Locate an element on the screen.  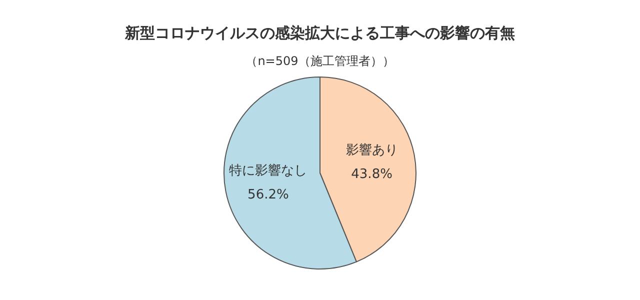
chart-title: 新型コロナウイルスの感染拡大による工事への影響の有無 is located at coordinates (320, 33).